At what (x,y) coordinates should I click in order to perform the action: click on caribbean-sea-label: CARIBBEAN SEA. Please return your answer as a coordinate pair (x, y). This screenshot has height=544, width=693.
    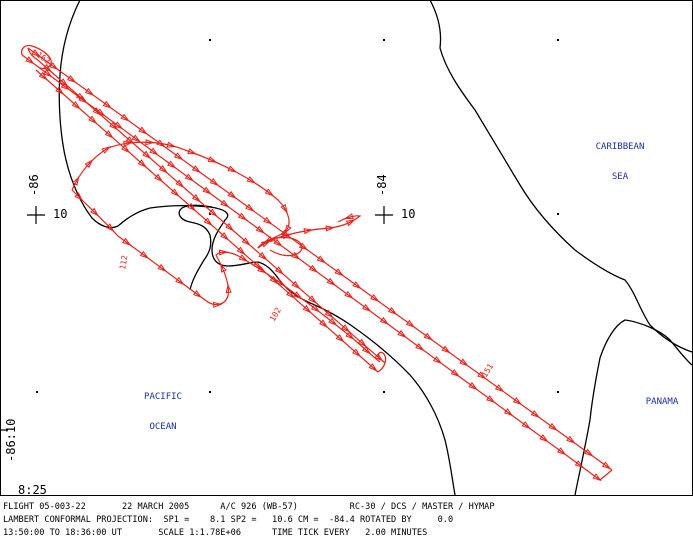
    Looking at the image, I should click on (620, 162).